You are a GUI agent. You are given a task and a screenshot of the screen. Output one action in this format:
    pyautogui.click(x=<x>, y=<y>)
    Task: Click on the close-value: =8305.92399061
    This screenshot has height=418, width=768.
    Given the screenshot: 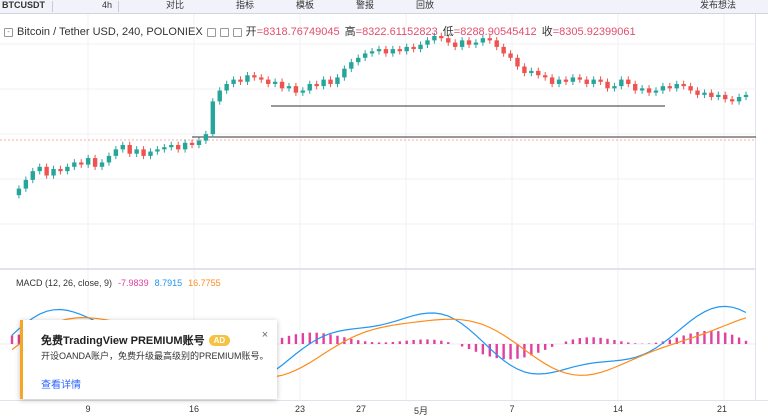 What is the action you would take?
    pyautogui.click(x=594, y=32)
    